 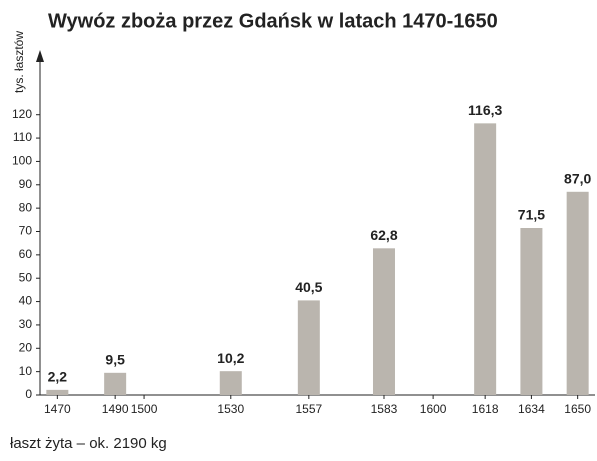 What do you see at coordinates (26, 231) in the screenshot?
I see `y-tick-label: 70` at bounding box center [26, 231].